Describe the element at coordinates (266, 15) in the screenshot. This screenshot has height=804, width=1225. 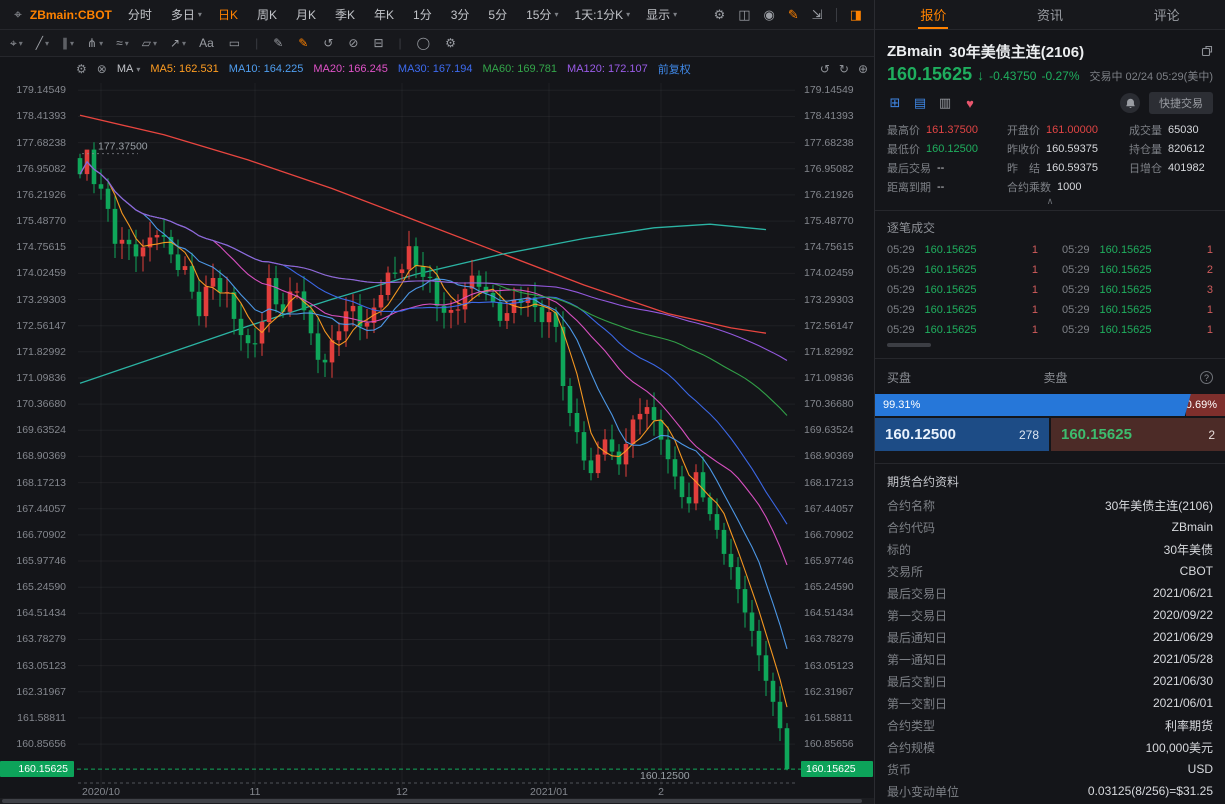
I see `period-tab: 周K` at that location.